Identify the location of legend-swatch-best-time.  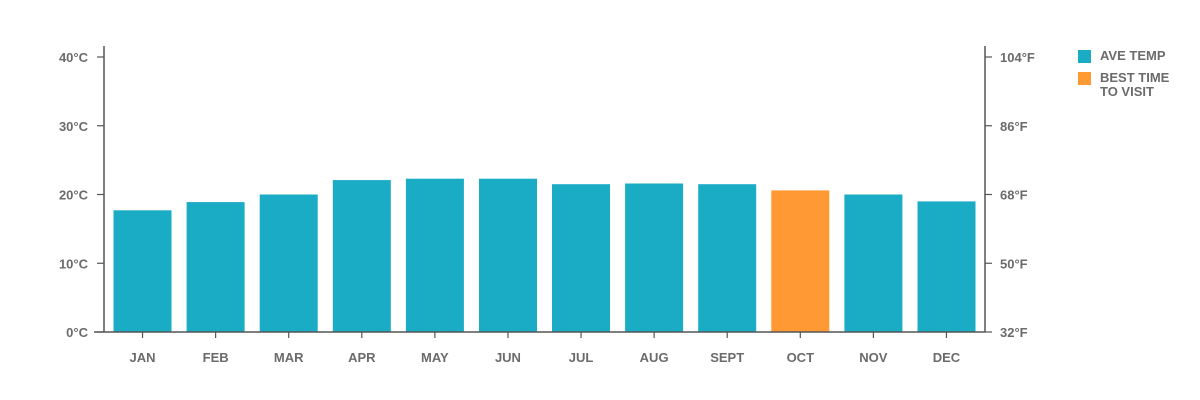
(1084, 78).